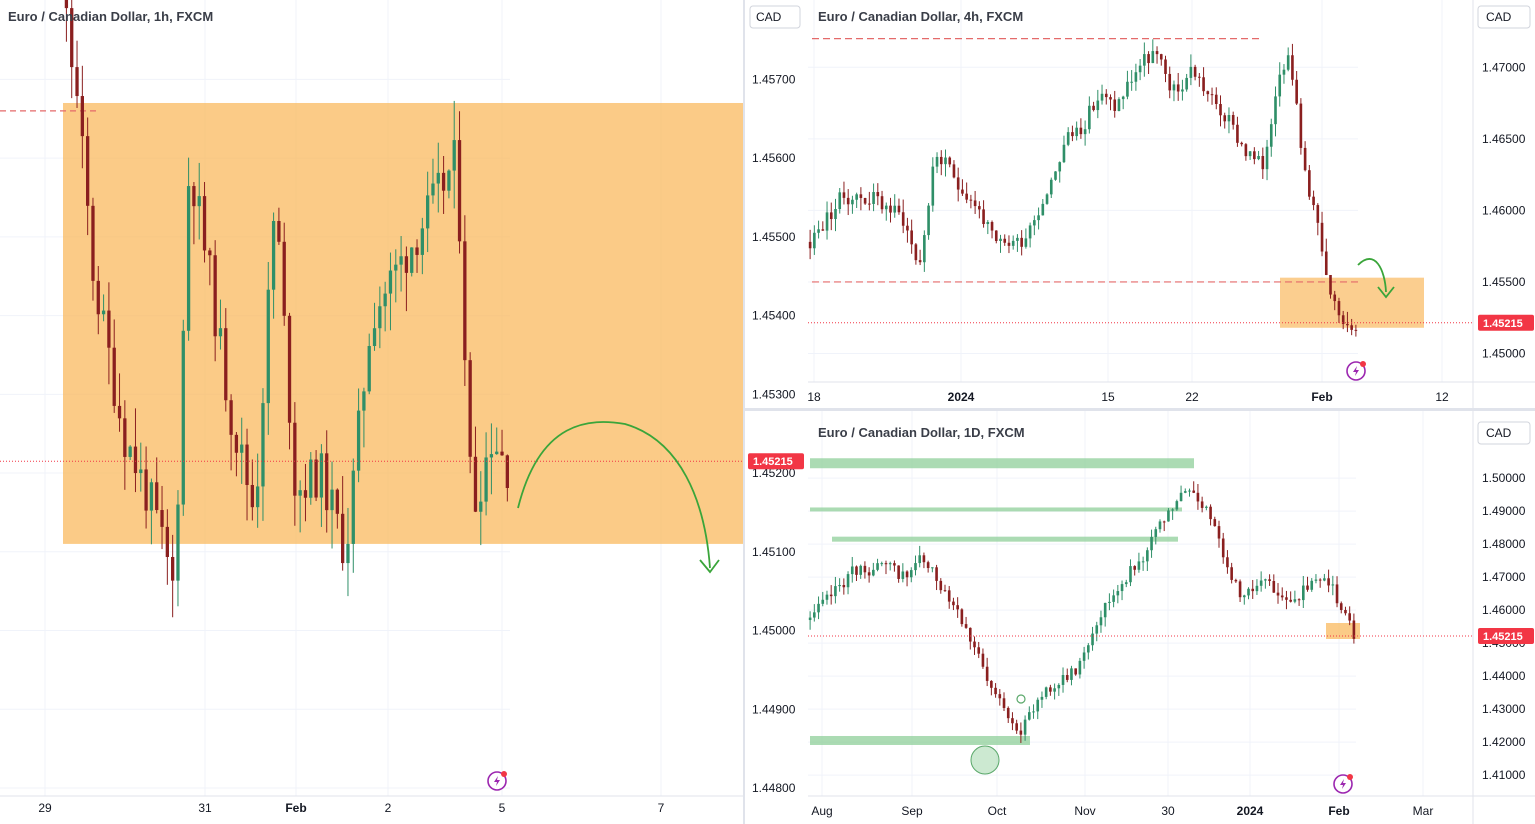  I want to click on range-zone-1d, so click(1343, 631).